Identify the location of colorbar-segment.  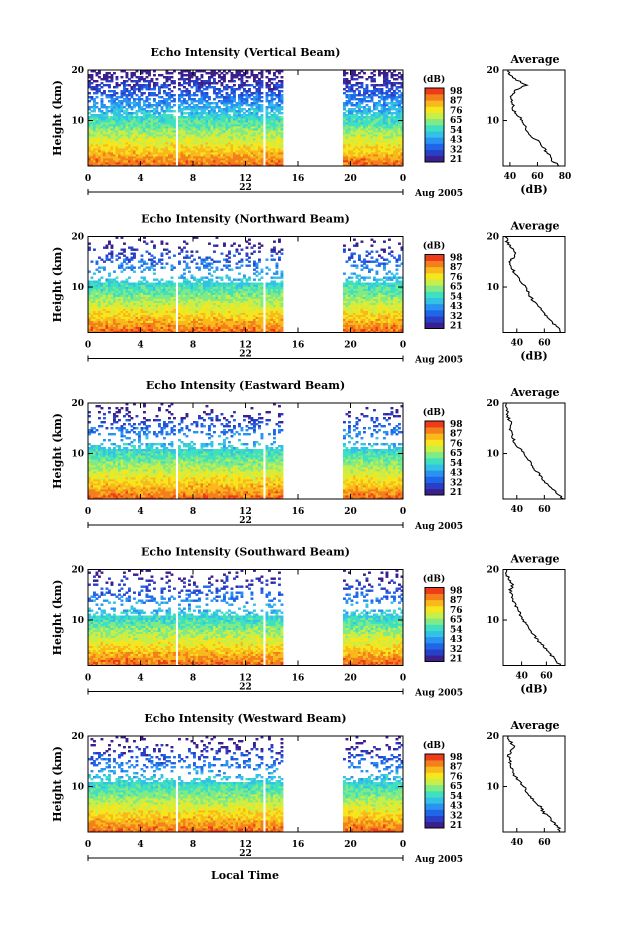
(434, 122).